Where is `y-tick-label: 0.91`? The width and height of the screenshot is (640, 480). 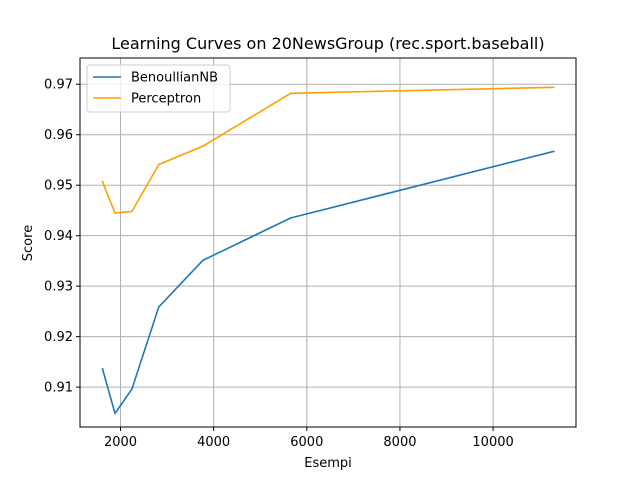 y-tick-label: 0.91 is located at coordinates (58, 388).